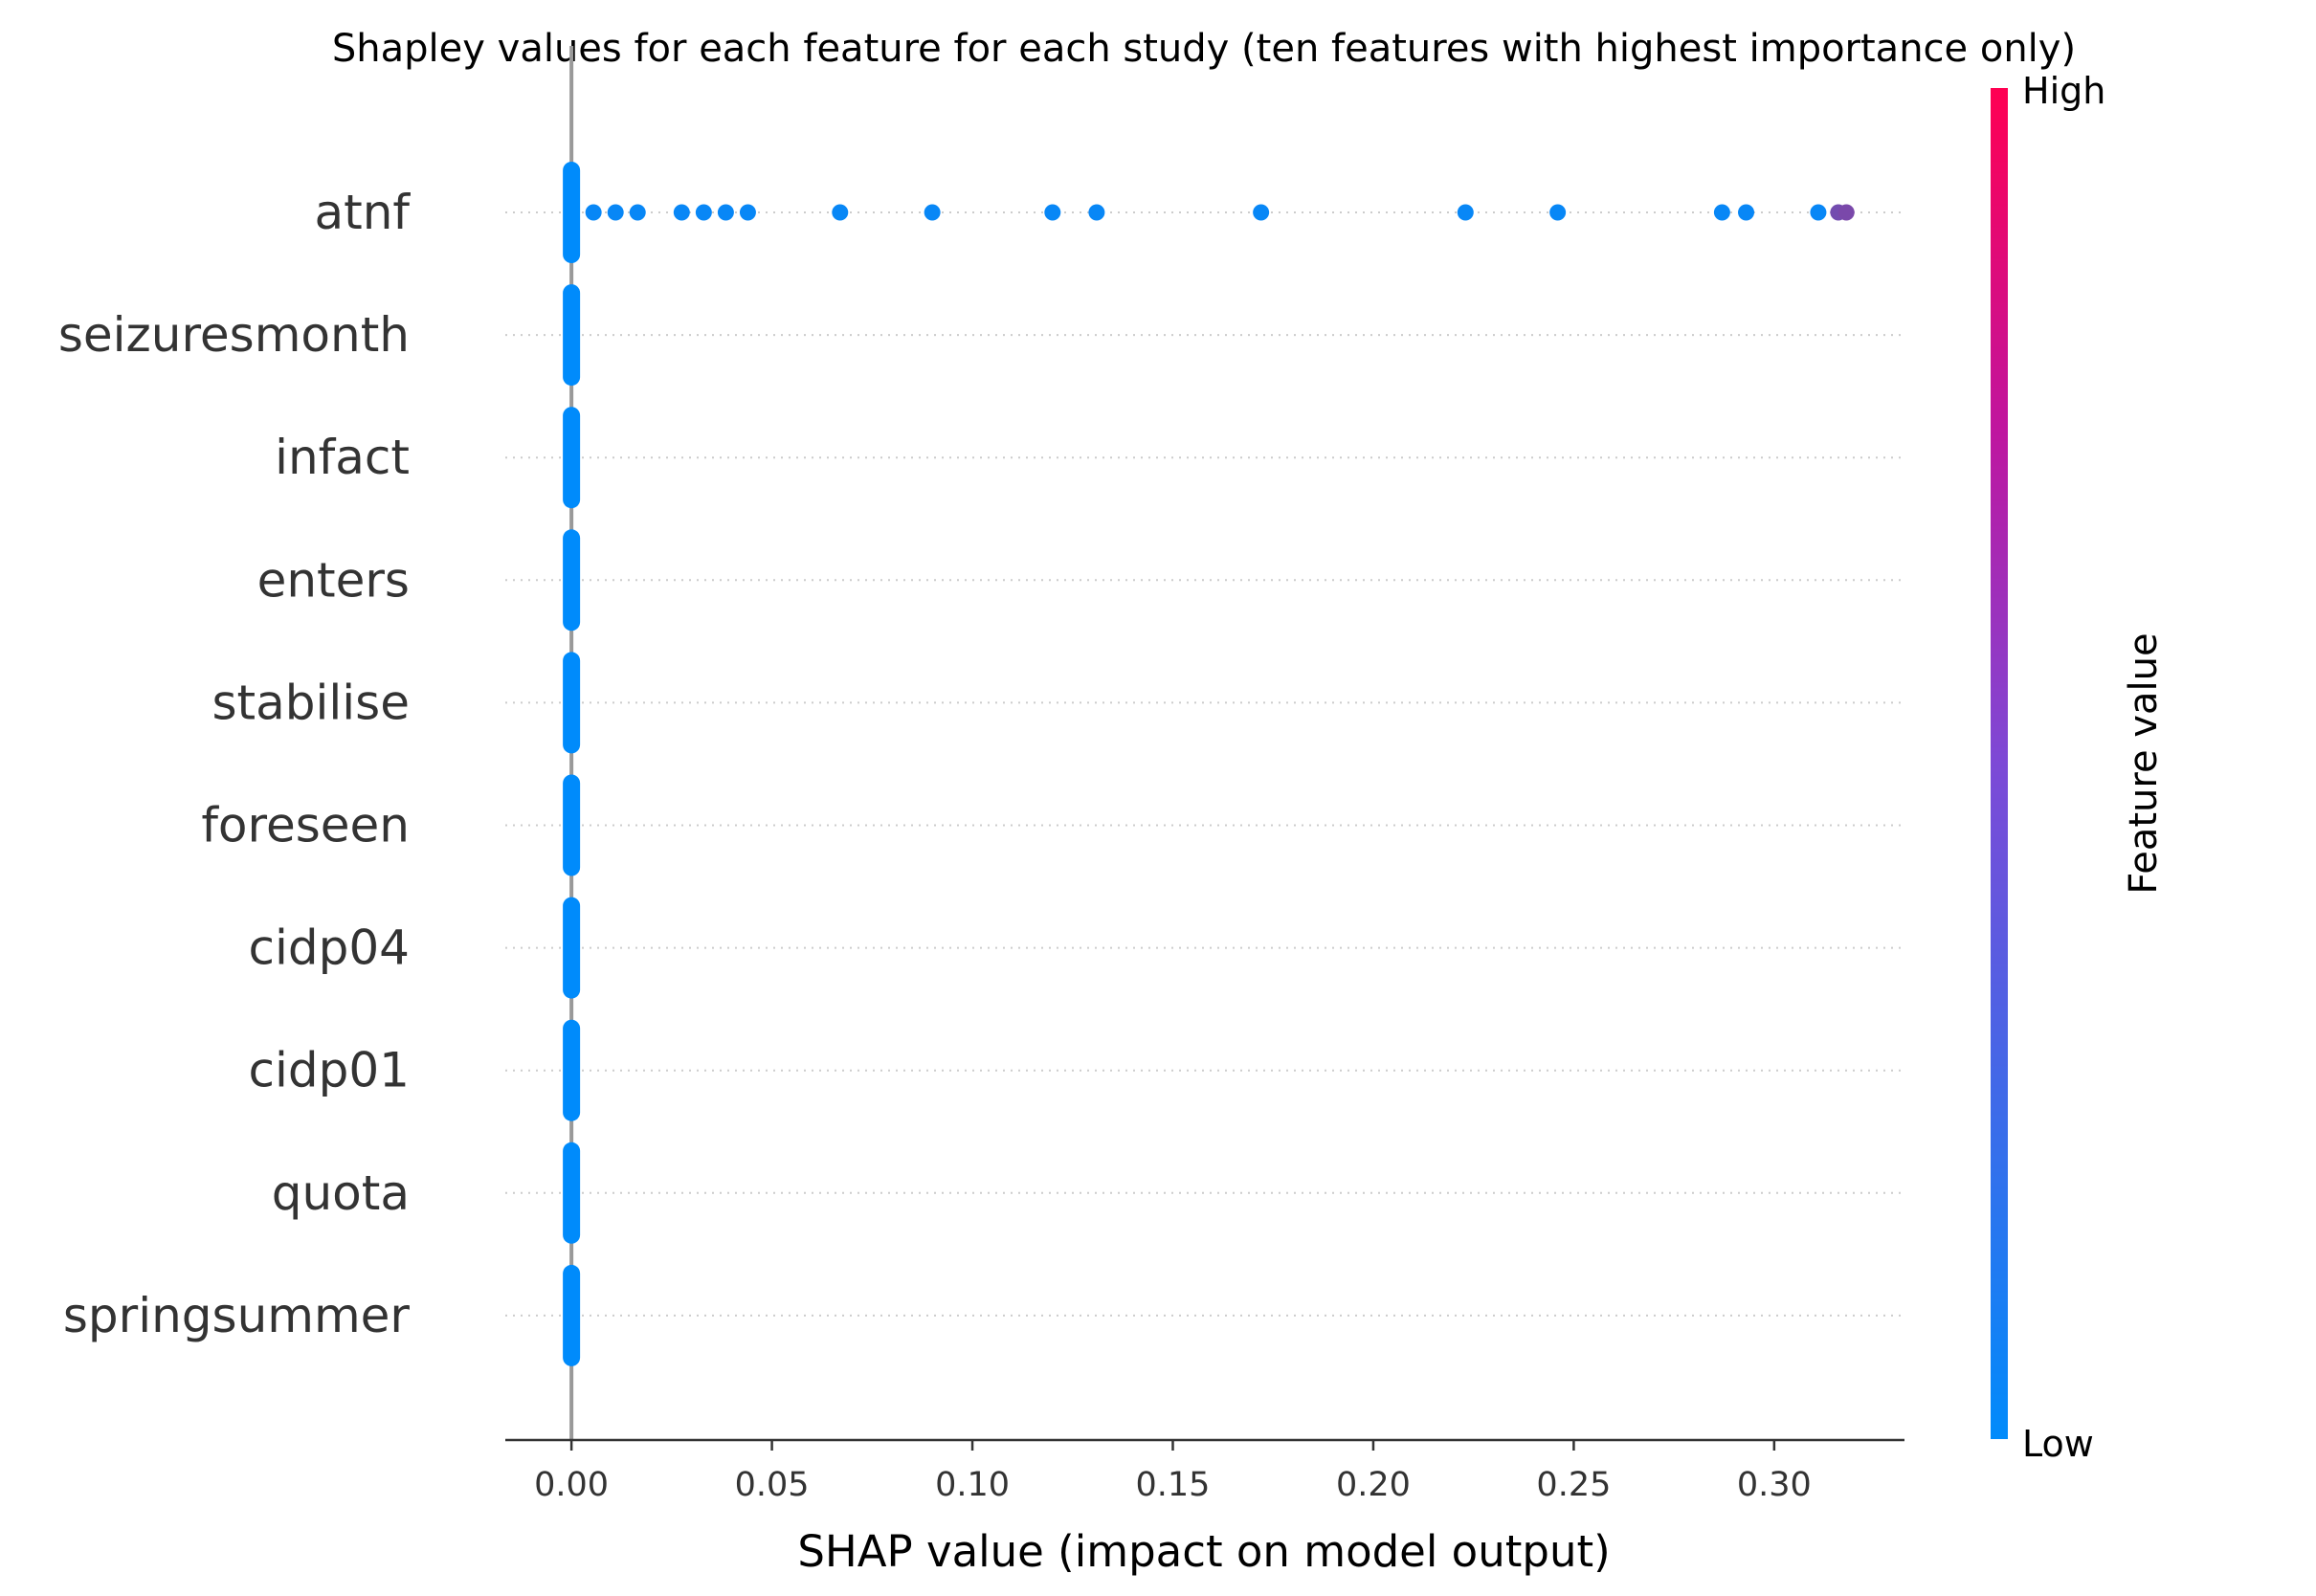 The width and height of the screenshot is (2316, 1596). Describe the element at coordinates (342, 458) in the screenshot. I see `feature-label-infact: infact` at that location.